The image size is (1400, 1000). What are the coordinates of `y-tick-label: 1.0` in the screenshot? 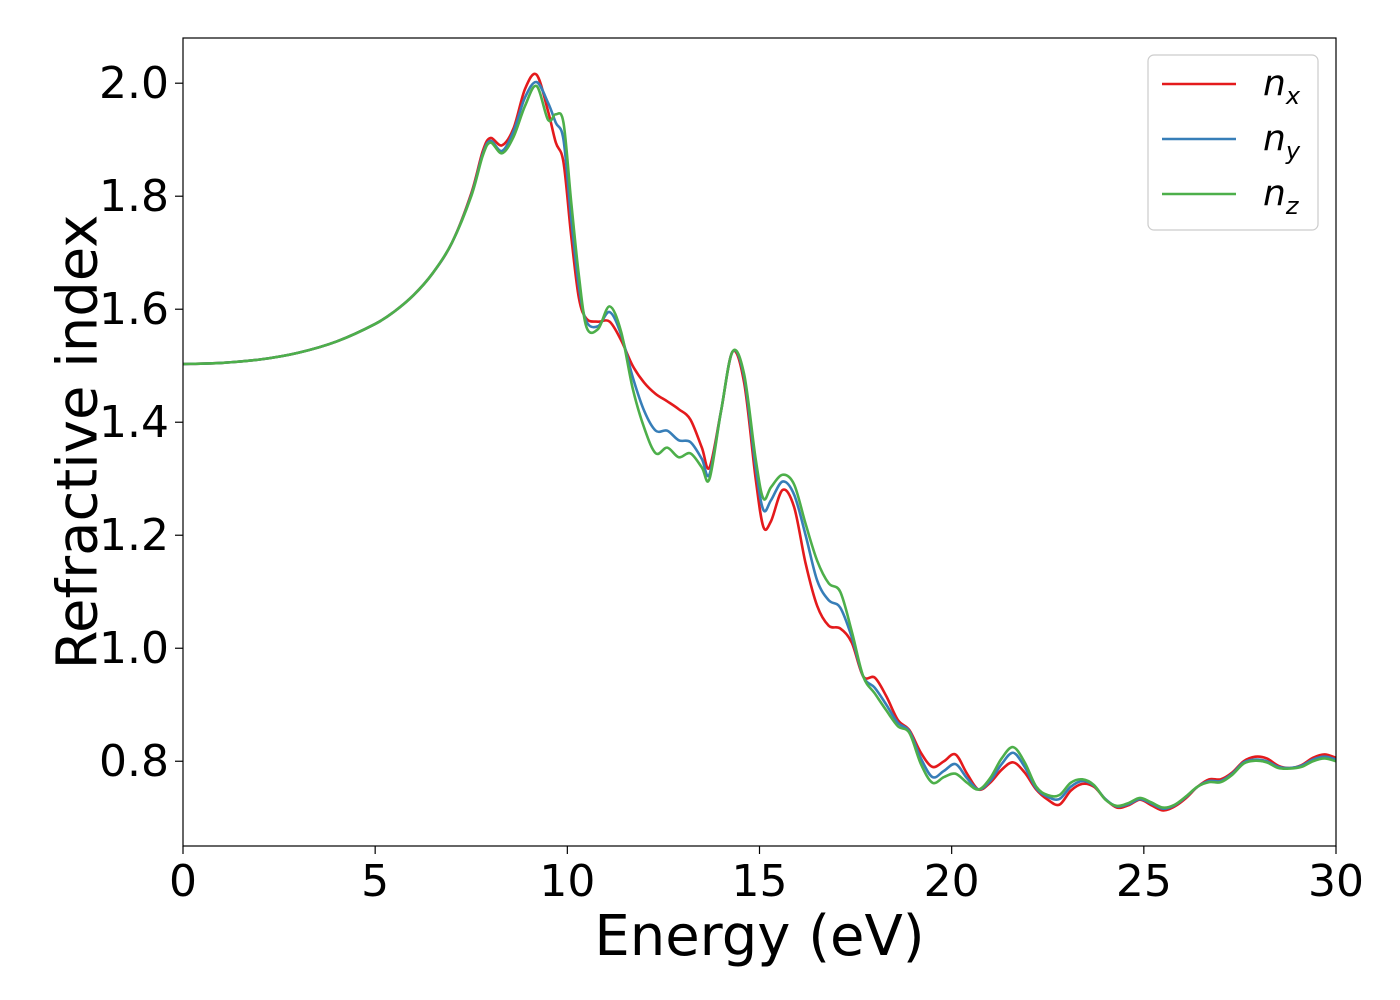 It's located at (134, 648).